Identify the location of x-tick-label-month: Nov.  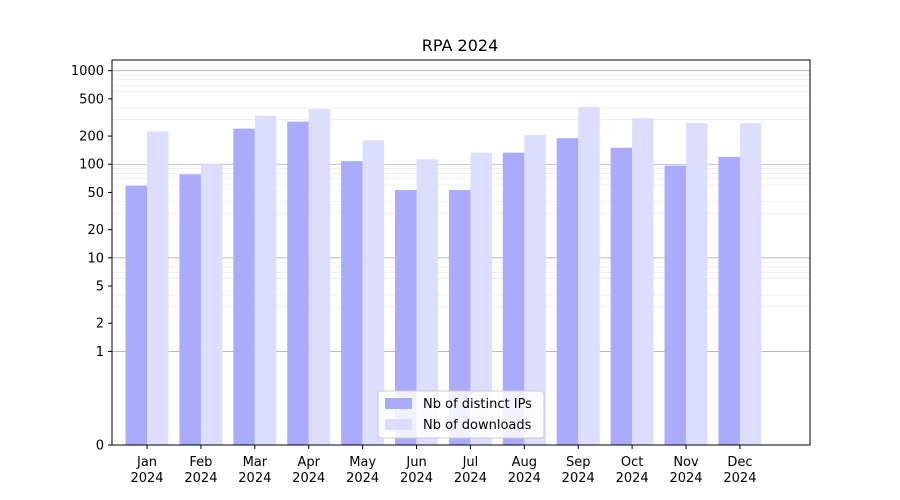
(686, 462).